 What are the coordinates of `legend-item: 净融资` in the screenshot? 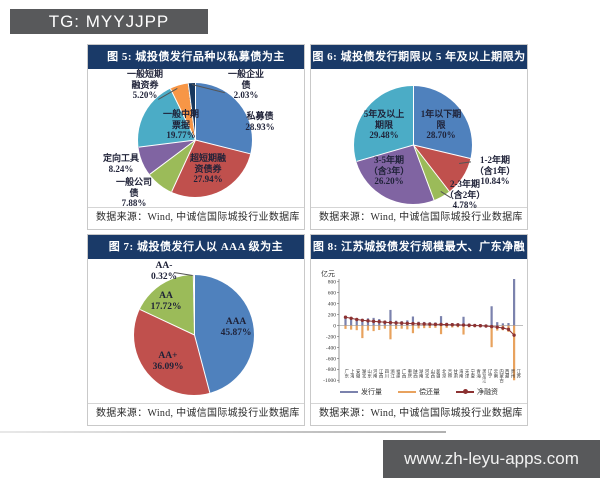 It's located at (477, 392).